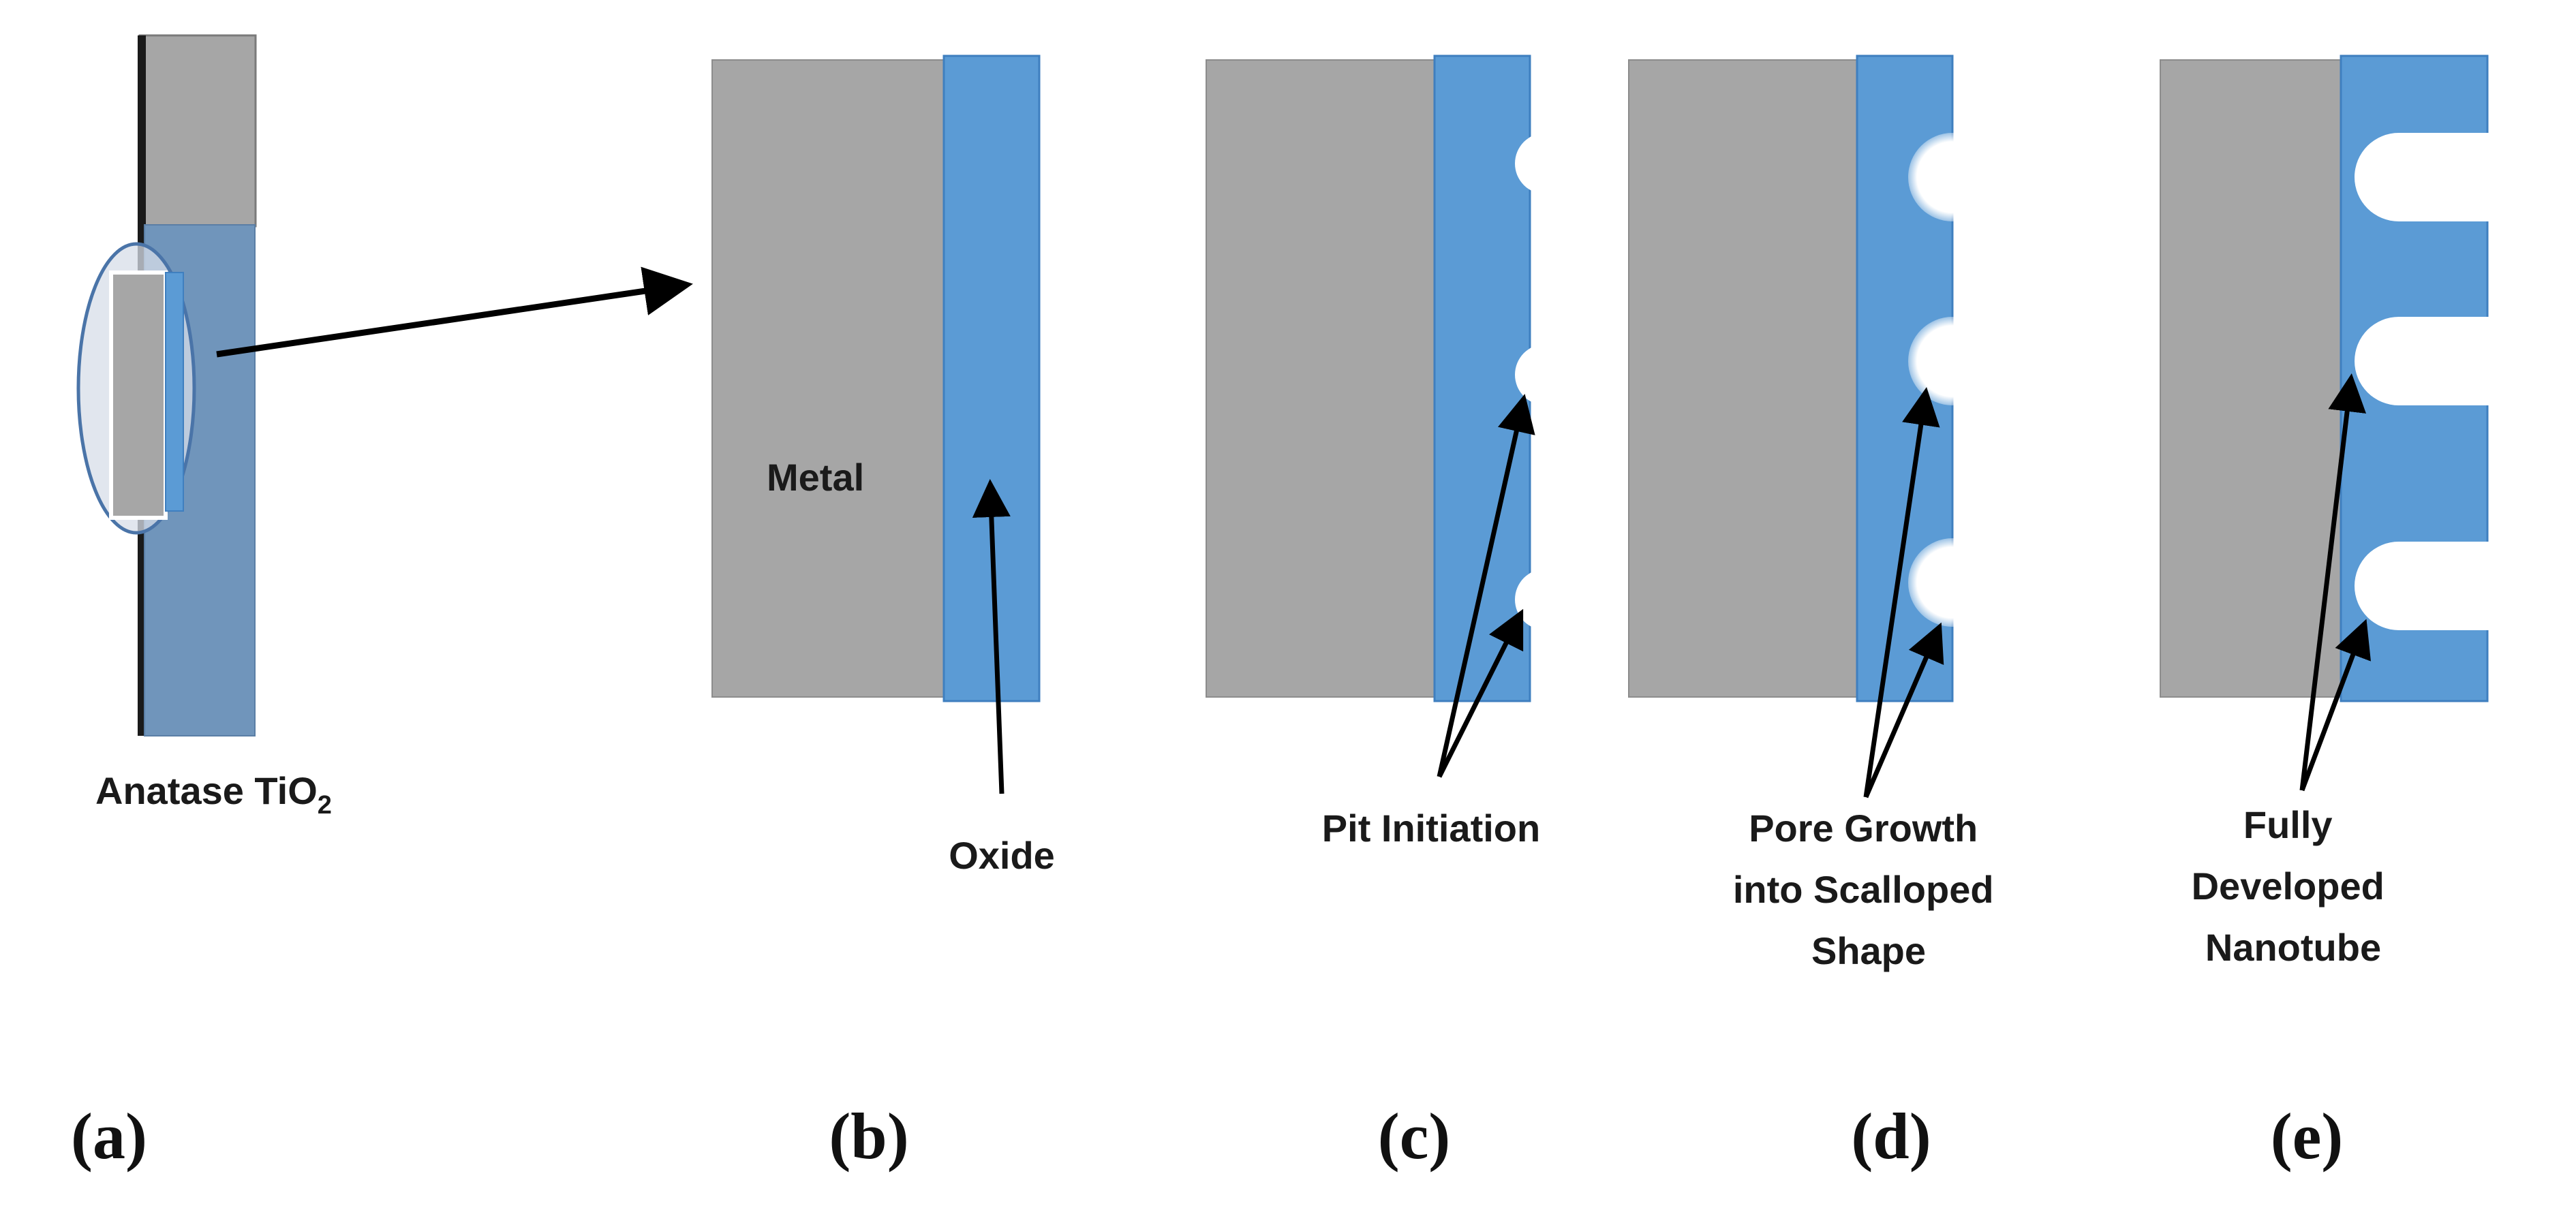 Image resolution: width=2576 pixels, height=1210 pixels. What do you see at coordinates (992, 636) in the screenshot?
I see `oxide-arrow` at bounding box center [992, 636].